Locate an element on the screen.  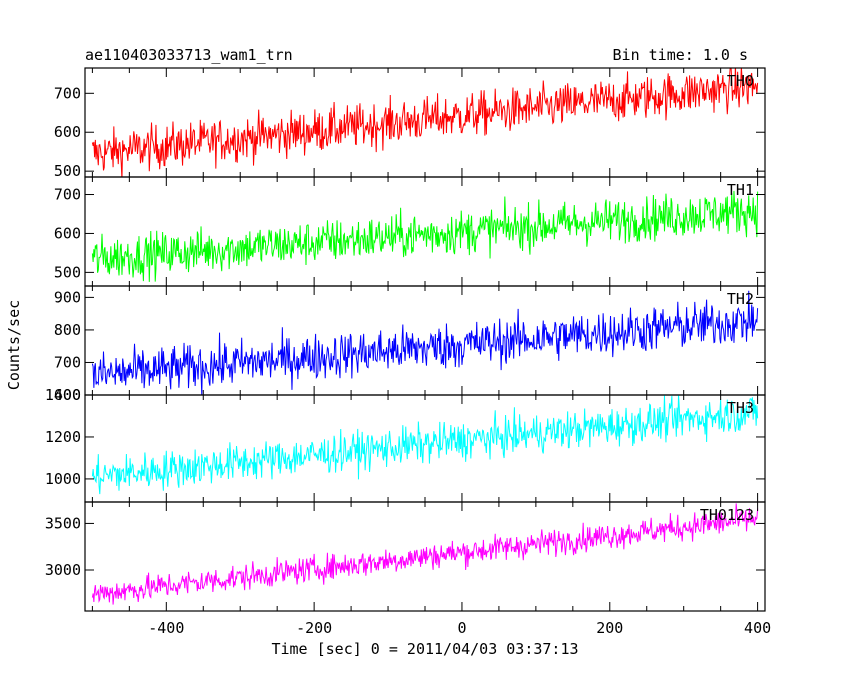
series-line-th0123 is located at coordinates (425, 554).